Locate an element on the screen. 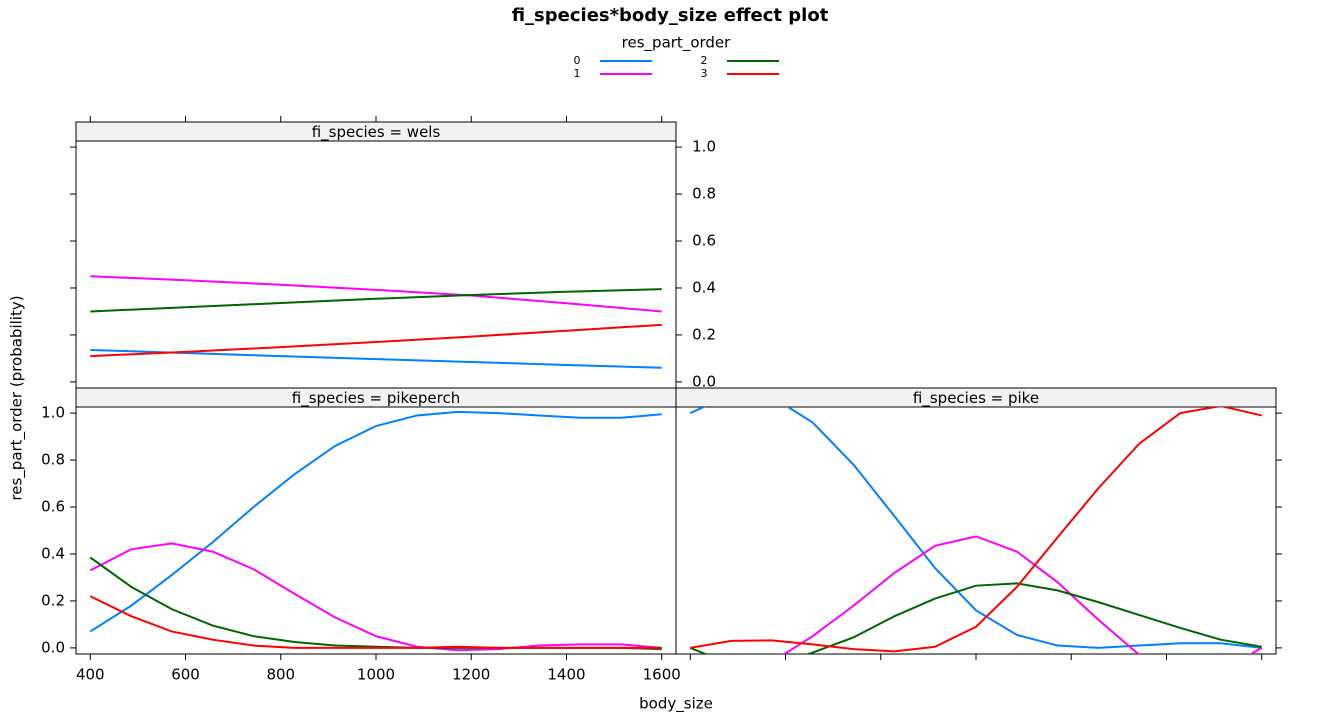 The height and width of the screenshot is (725, 1340). x-tick-label: 1000 is located at coordinates (376, 675).